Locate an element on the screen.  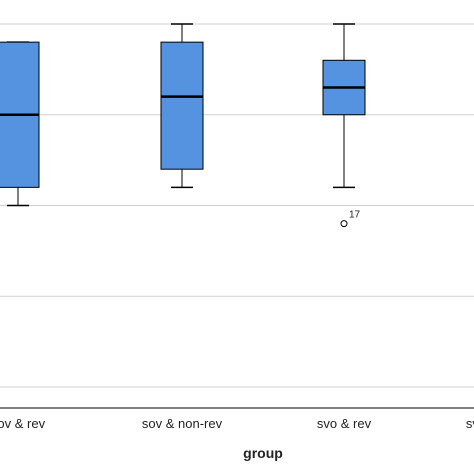
iqr-box is located at coordinates (182, 105).